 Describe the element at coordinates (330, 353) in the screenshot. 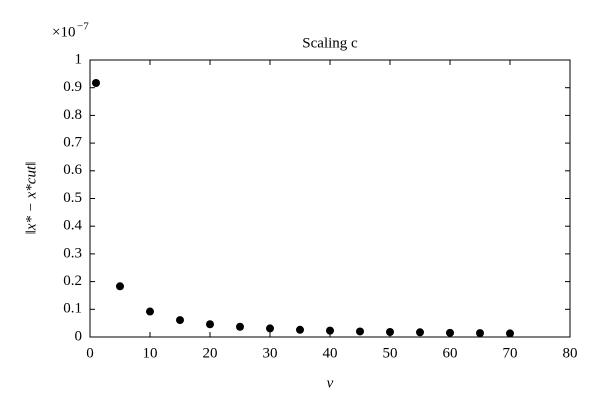

I see `x-tick-label: 40` at that location.